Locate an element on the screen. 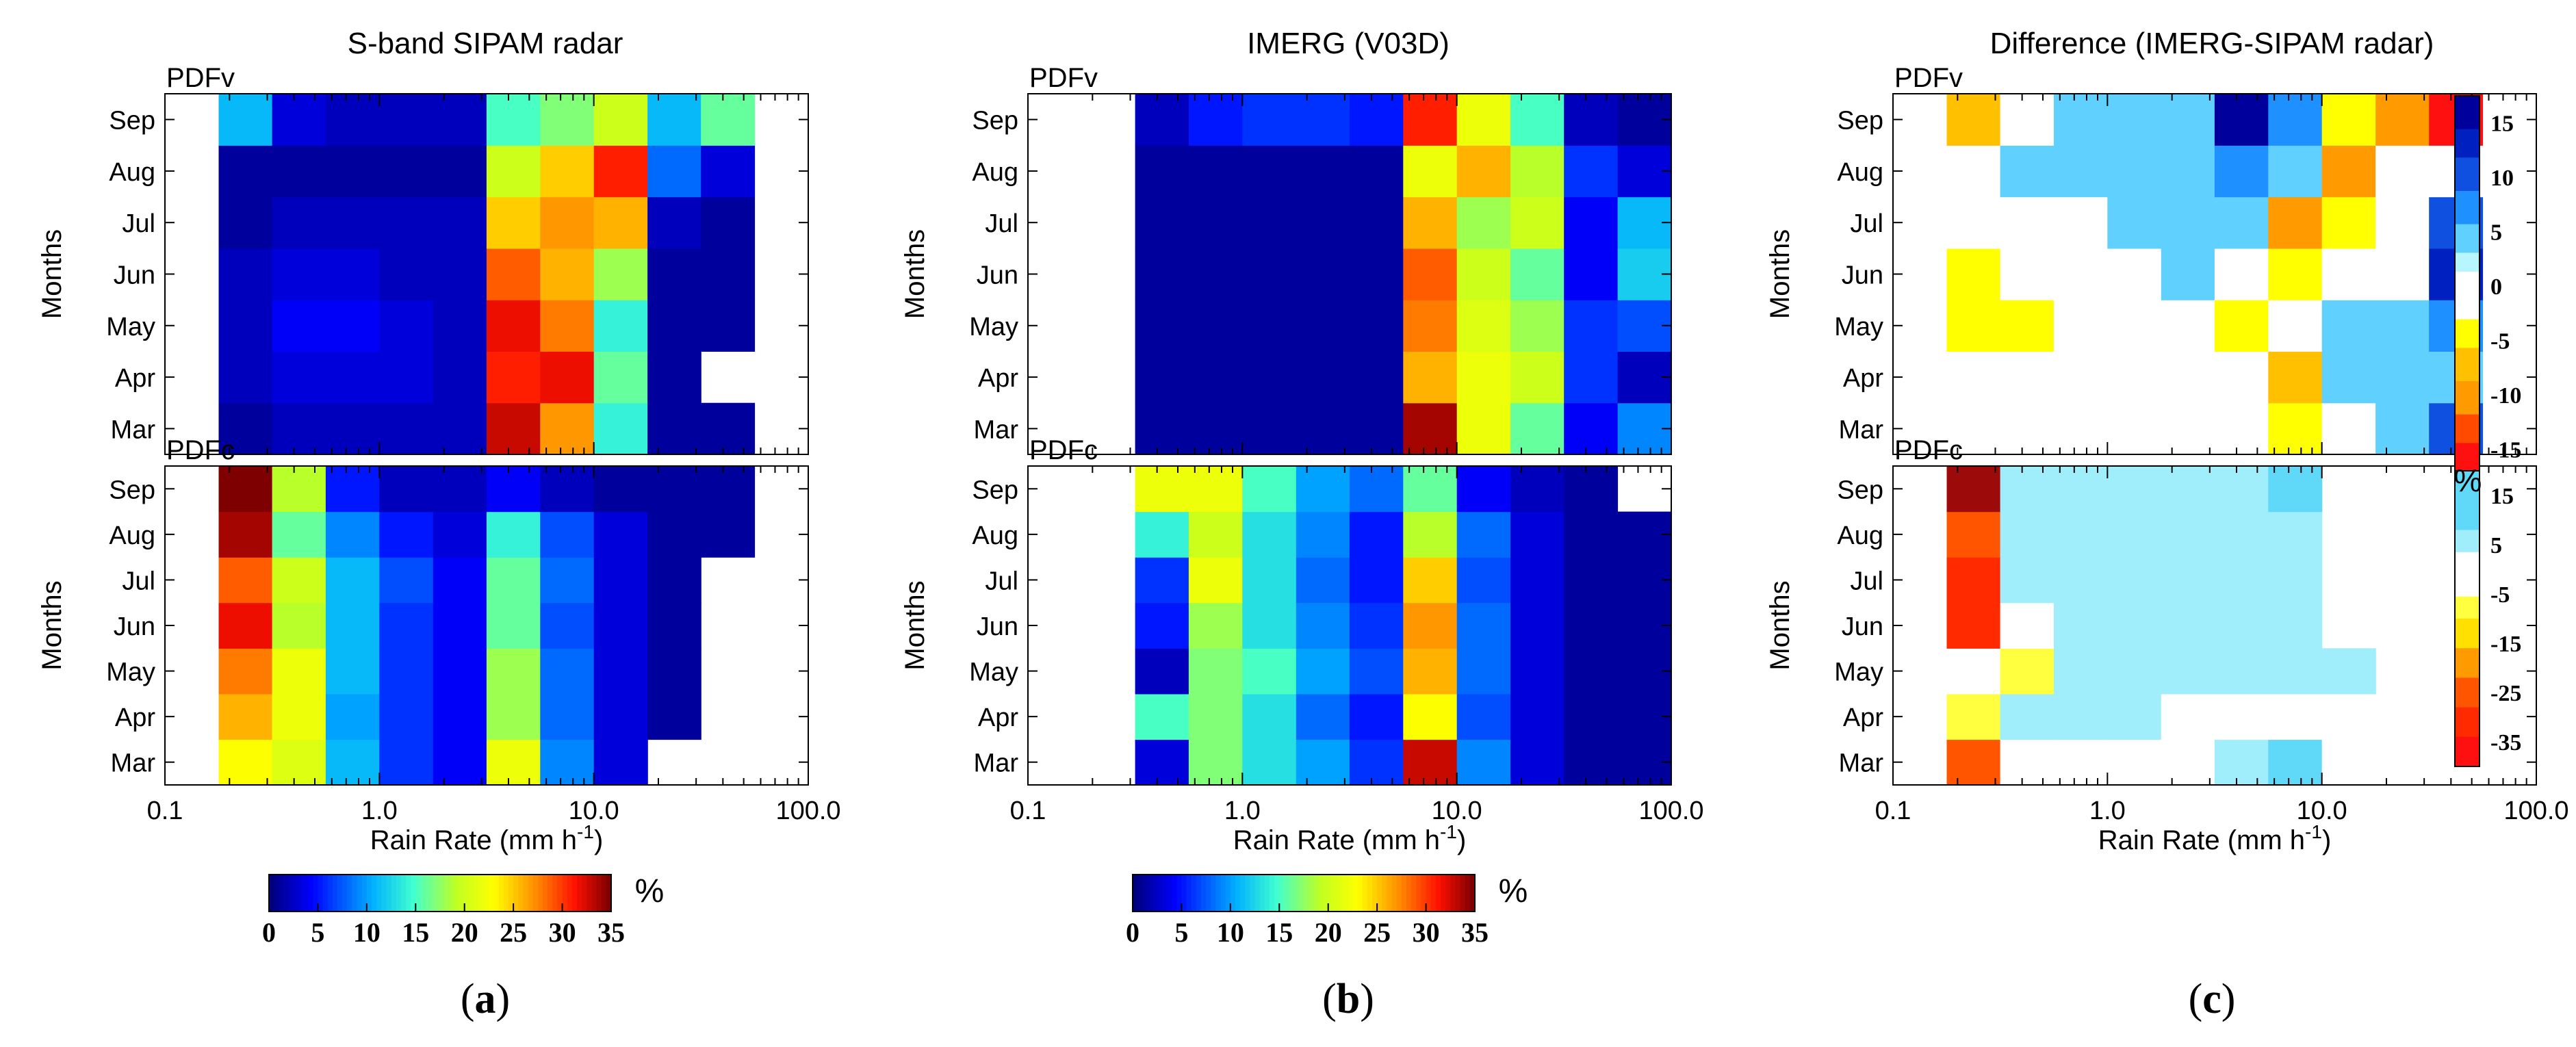  y-tick-label: Jul is located at coordinates (1001, 581).